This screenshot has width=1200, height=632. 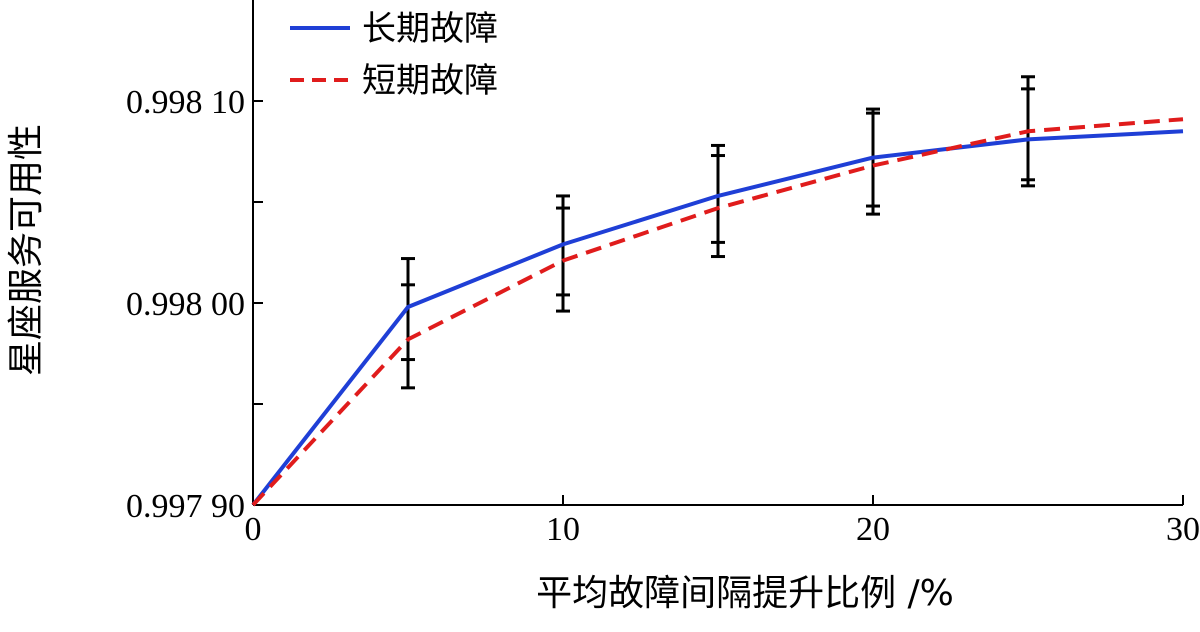 What do you see at coordinates (1183, 529) in the screenshot?
I see `x-tick-label: 30` at bounding box center [1183, 529].